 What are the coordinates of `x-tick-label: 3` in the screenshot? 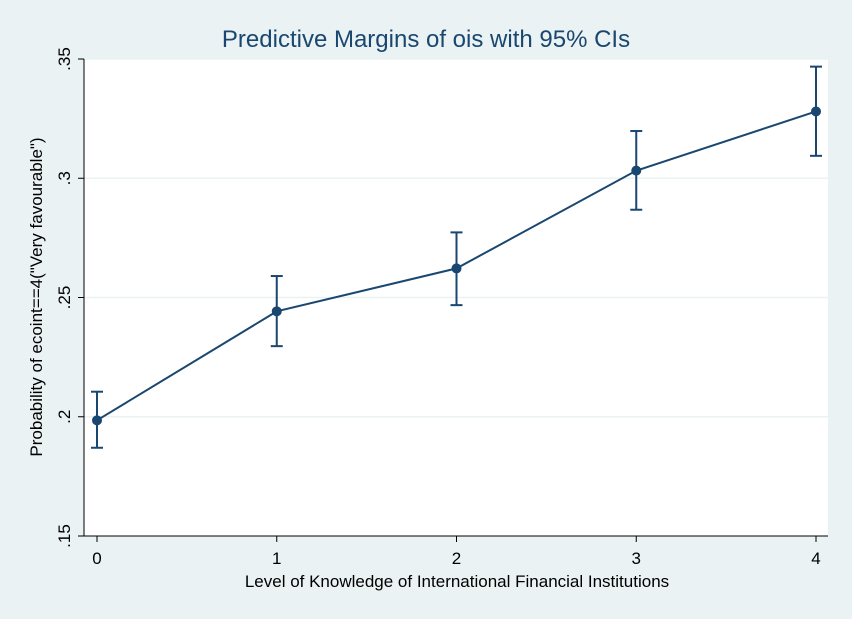 It's located at (636, 558).